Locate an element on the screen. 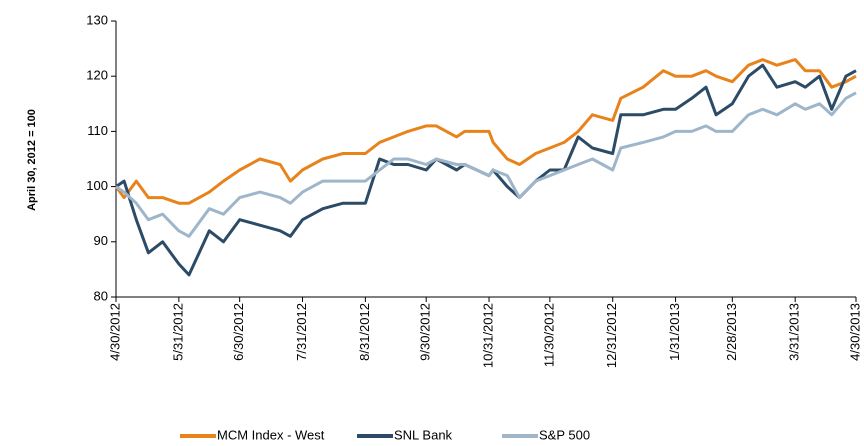 The height and width of the screenshot is (446, 864). x-tick-label: 5/31/2012 is located at coordinates (177, 332).